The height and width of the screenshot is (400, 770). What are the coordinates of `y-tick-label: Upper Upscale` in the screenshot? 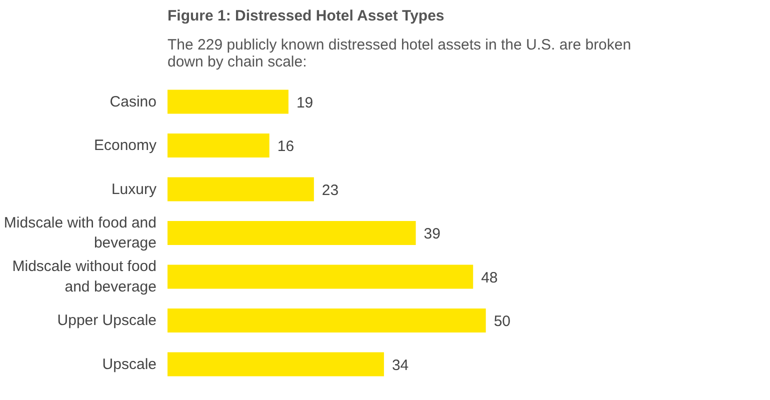 It's located at (107, 320).